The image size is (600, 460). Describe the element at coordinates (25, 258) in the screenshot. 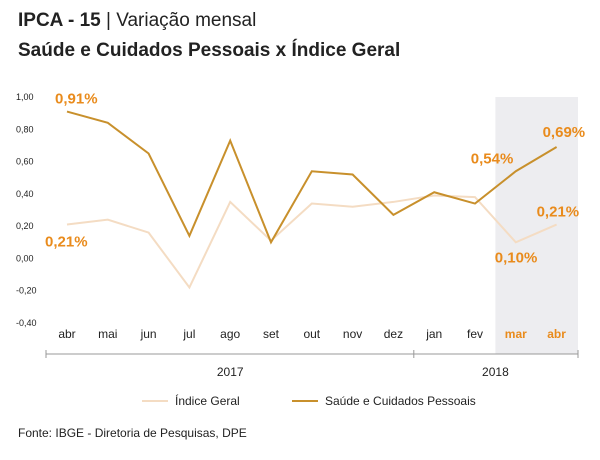

I see `y-tick-label: 0,00` at that location.